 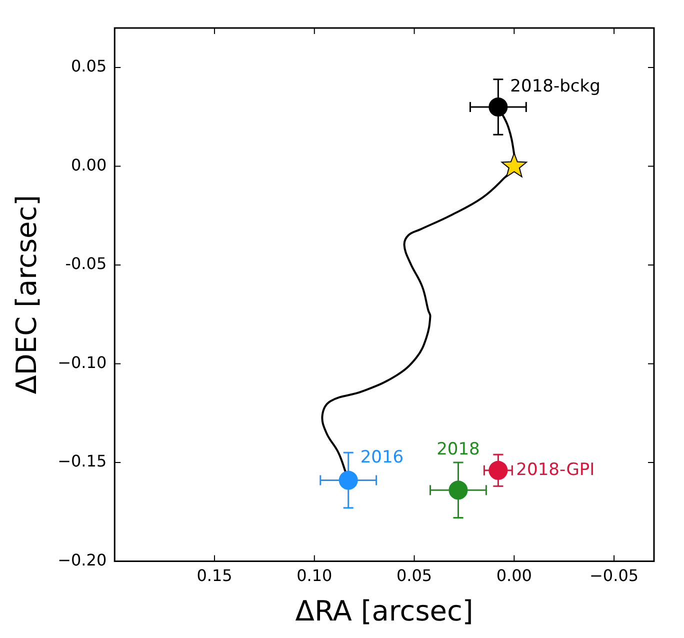 What do you see at coordinates (614, 575) in the screenshot?
I see `x-tick-label: −0.05` at bounding box center [614, 575].